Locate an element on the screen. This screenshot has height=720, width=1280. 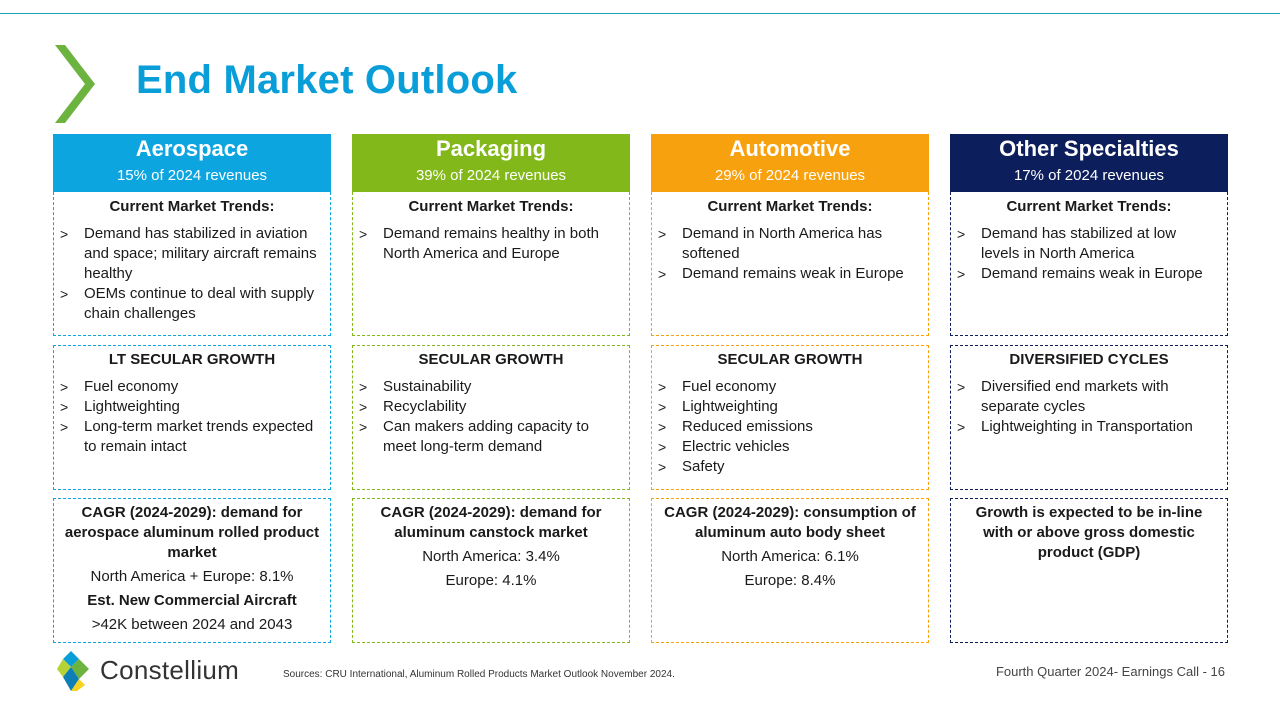
bullet-text: Safety is located at coordinates (703, 466).